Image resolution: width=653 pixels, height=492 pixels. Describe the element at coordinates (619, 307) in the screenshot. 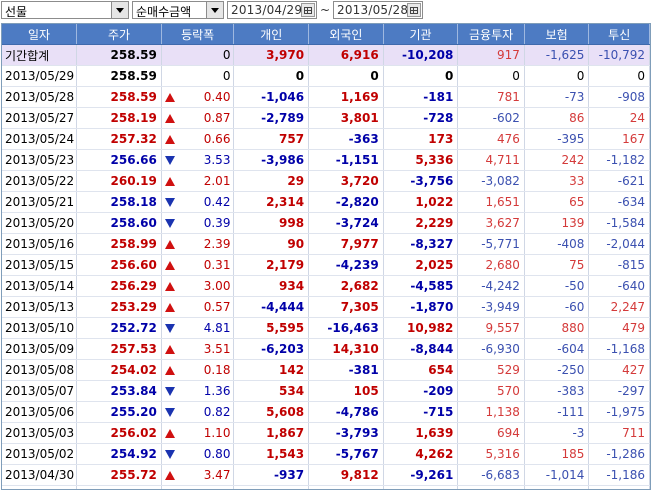

I see `investment-trust-cell: 2,247` at that location.